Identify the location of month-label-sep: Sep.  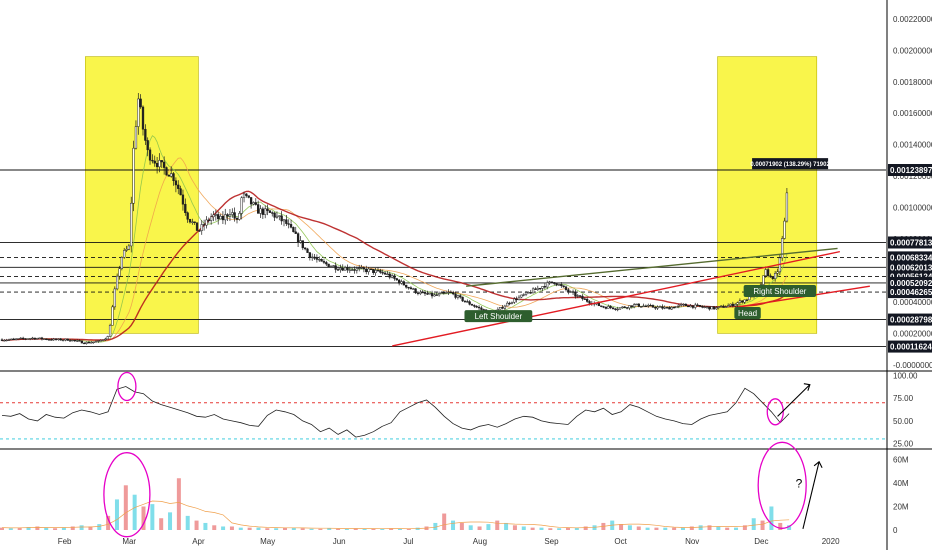
(551, 541).